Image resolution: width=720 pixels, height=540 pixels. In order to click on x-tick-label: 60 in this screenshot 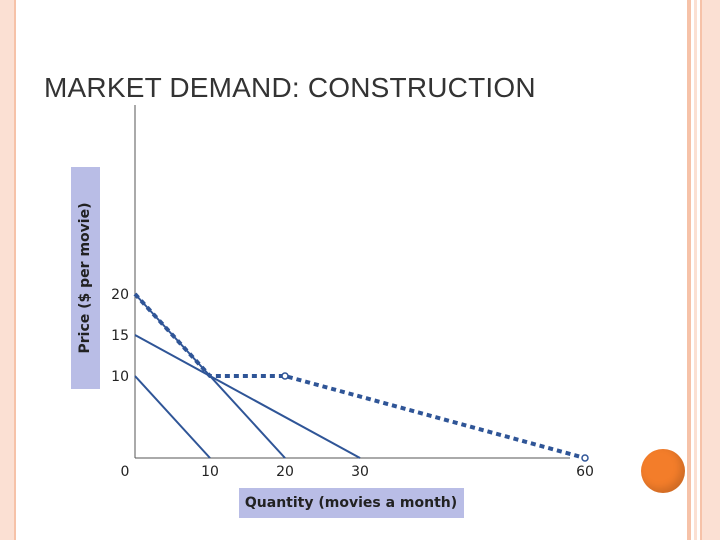, I will do `click(585, 472)`.